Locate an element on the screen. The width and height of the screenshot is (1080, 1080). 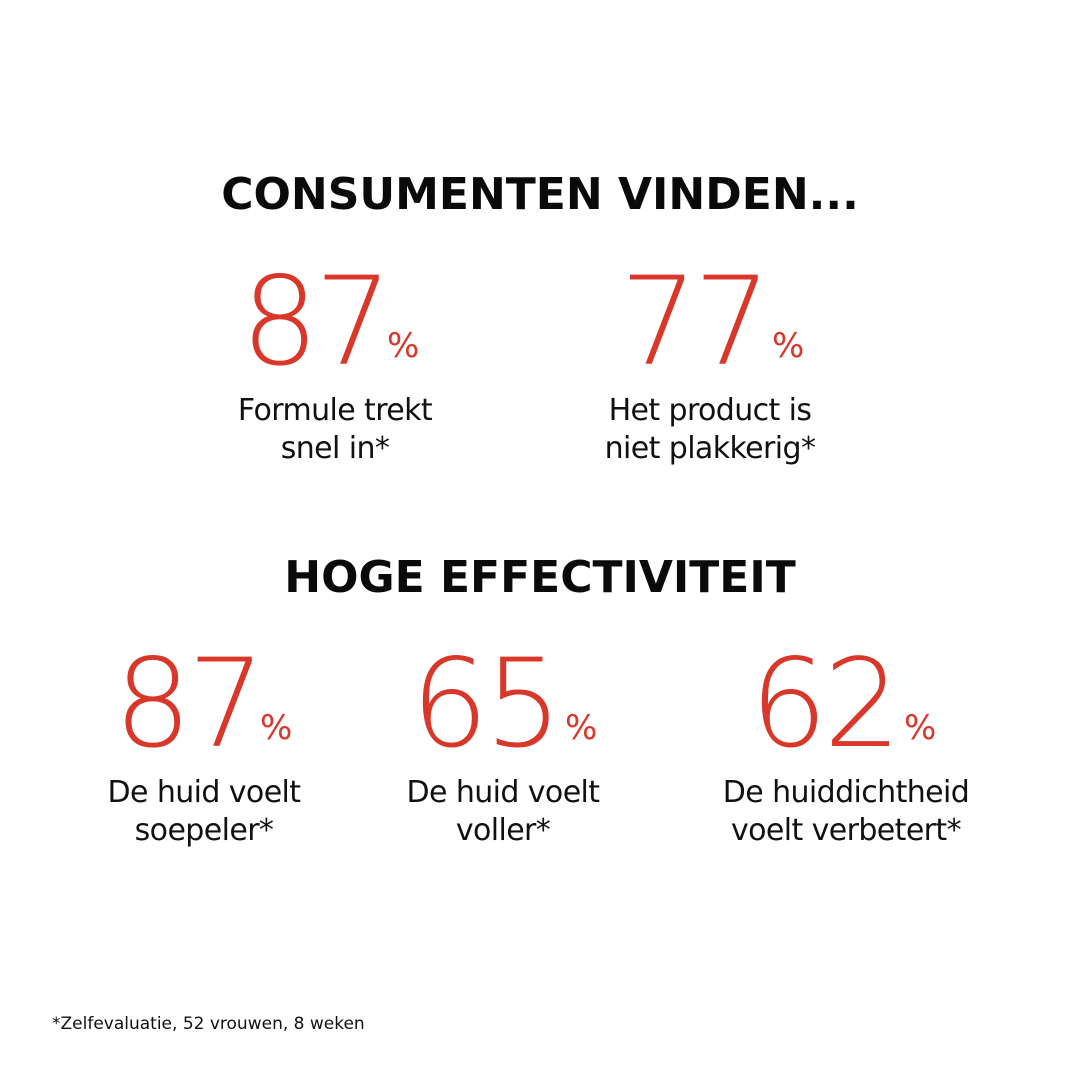
stat-label-line: De huiddichtheid is located at coordinates (846, 792).